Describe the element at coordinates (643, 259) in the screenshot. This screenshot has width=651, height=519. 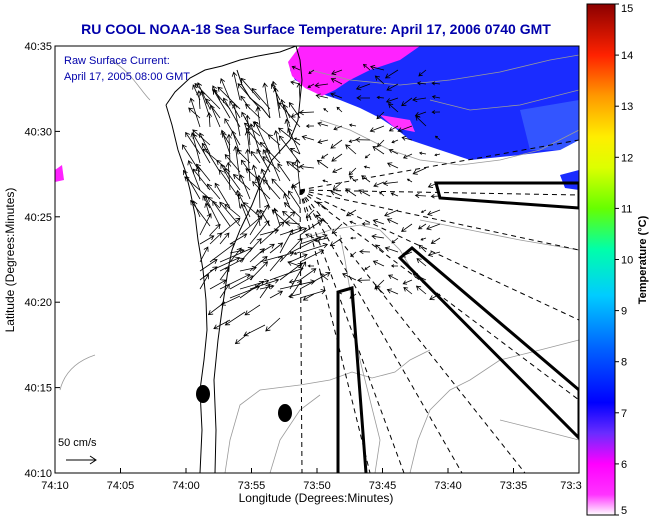
I see `colorbar-label: Temperature (°C)` at that location.